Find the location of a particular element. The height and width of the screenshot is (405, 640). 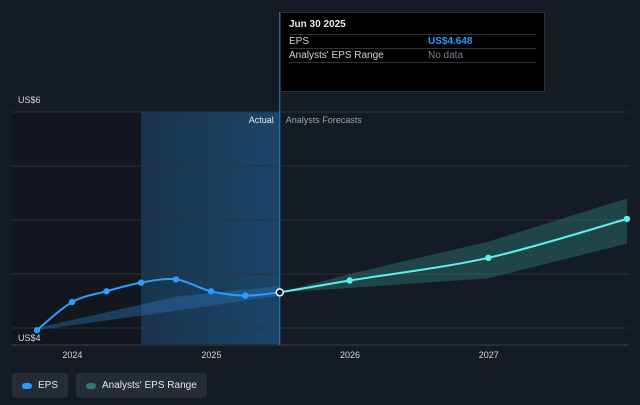

tooltip-range-value: No data is located at coordinates (446, 55).